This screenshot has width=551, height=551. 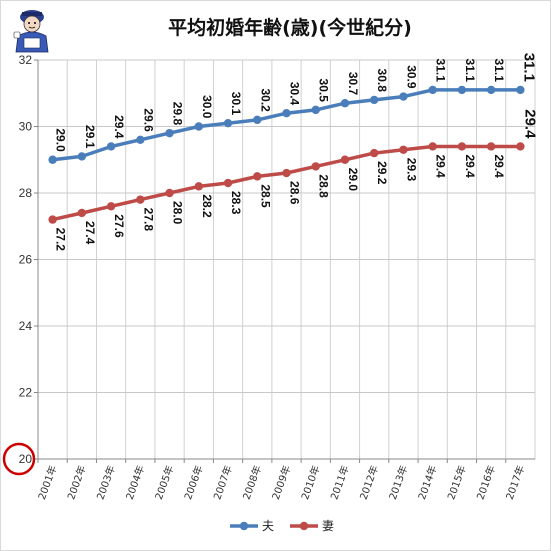 What do you see at coordinates (223, 483) in the screenshot?
I see `x-tick-label: 2007年` at bounding box center [223, 483].